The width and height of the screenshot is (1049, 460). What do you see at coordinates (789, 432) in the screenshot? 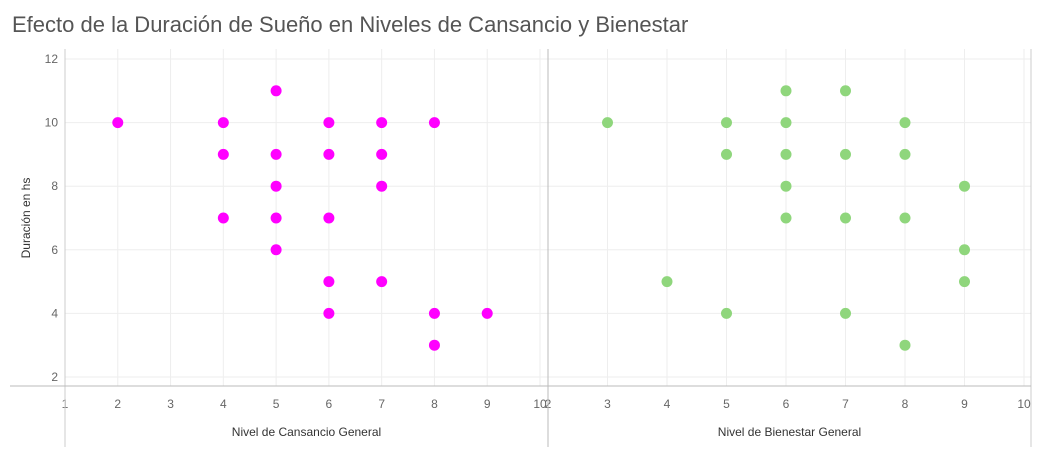
I see `x-axis-title: Nivel de Bienestar General` at bounding box center [789, 432].